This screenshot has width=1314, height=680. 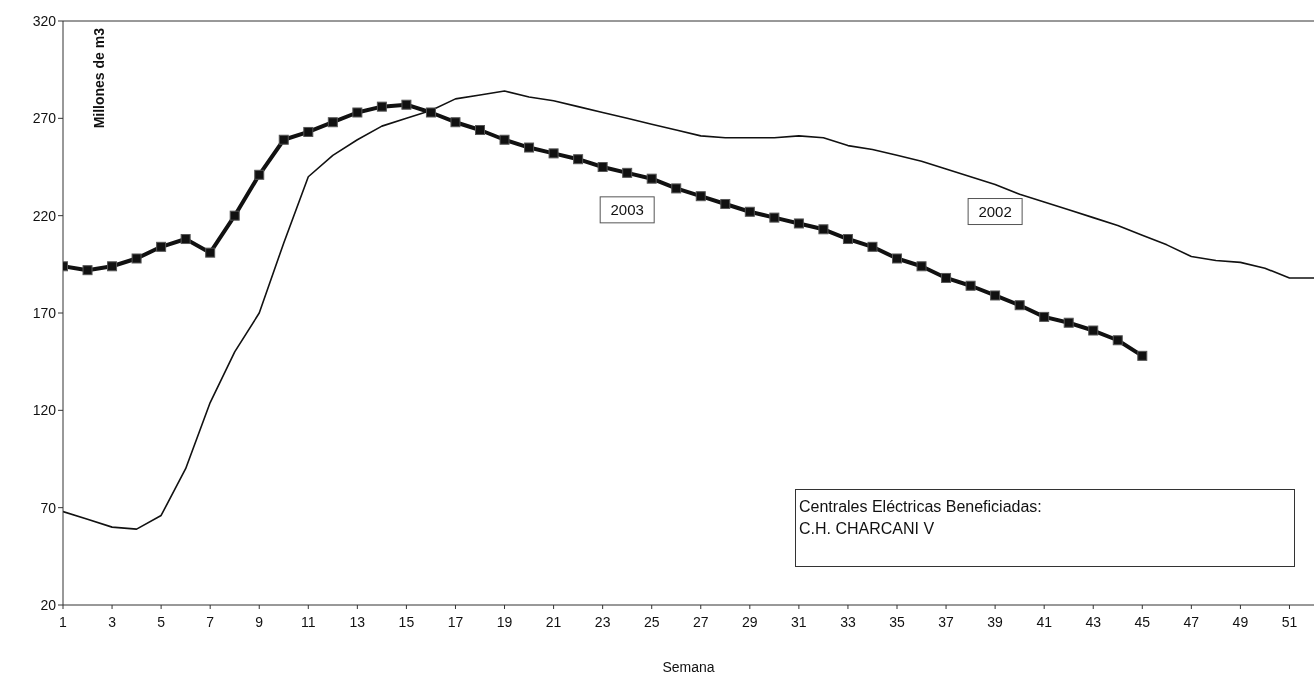 I want to click on x-tick-label: 11, so click(x=308, y=621).